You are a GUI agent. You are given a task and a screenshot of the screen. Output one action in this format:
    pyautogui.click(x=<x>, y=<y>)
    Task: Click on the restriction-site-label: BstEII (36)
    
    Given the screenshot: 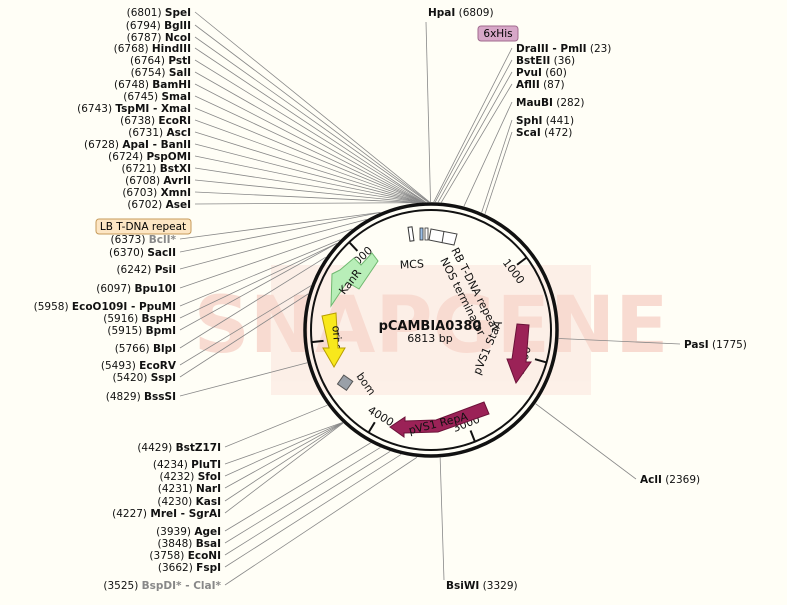 What is the action you would take?
    pyautogui.click(x=545, y=61)
    